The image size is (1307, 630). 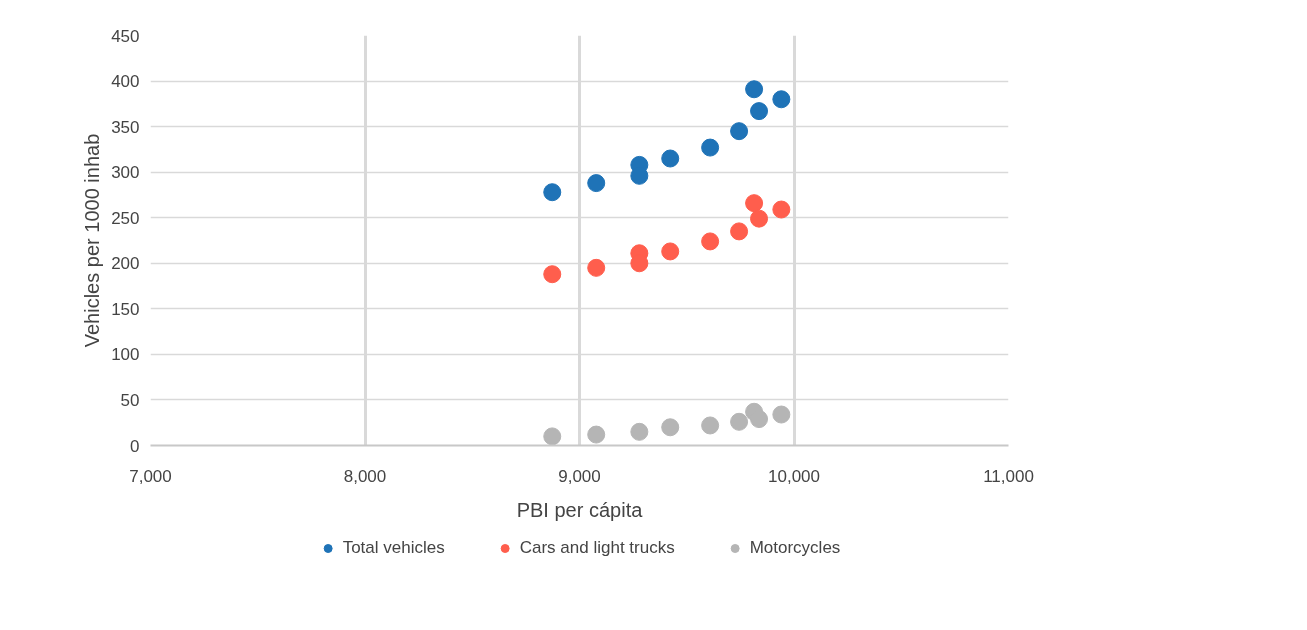 What do you see at coordinates (125, 355) in the screenshot?
I see `y-tick-label: 100` at bounding box center [125, 355].